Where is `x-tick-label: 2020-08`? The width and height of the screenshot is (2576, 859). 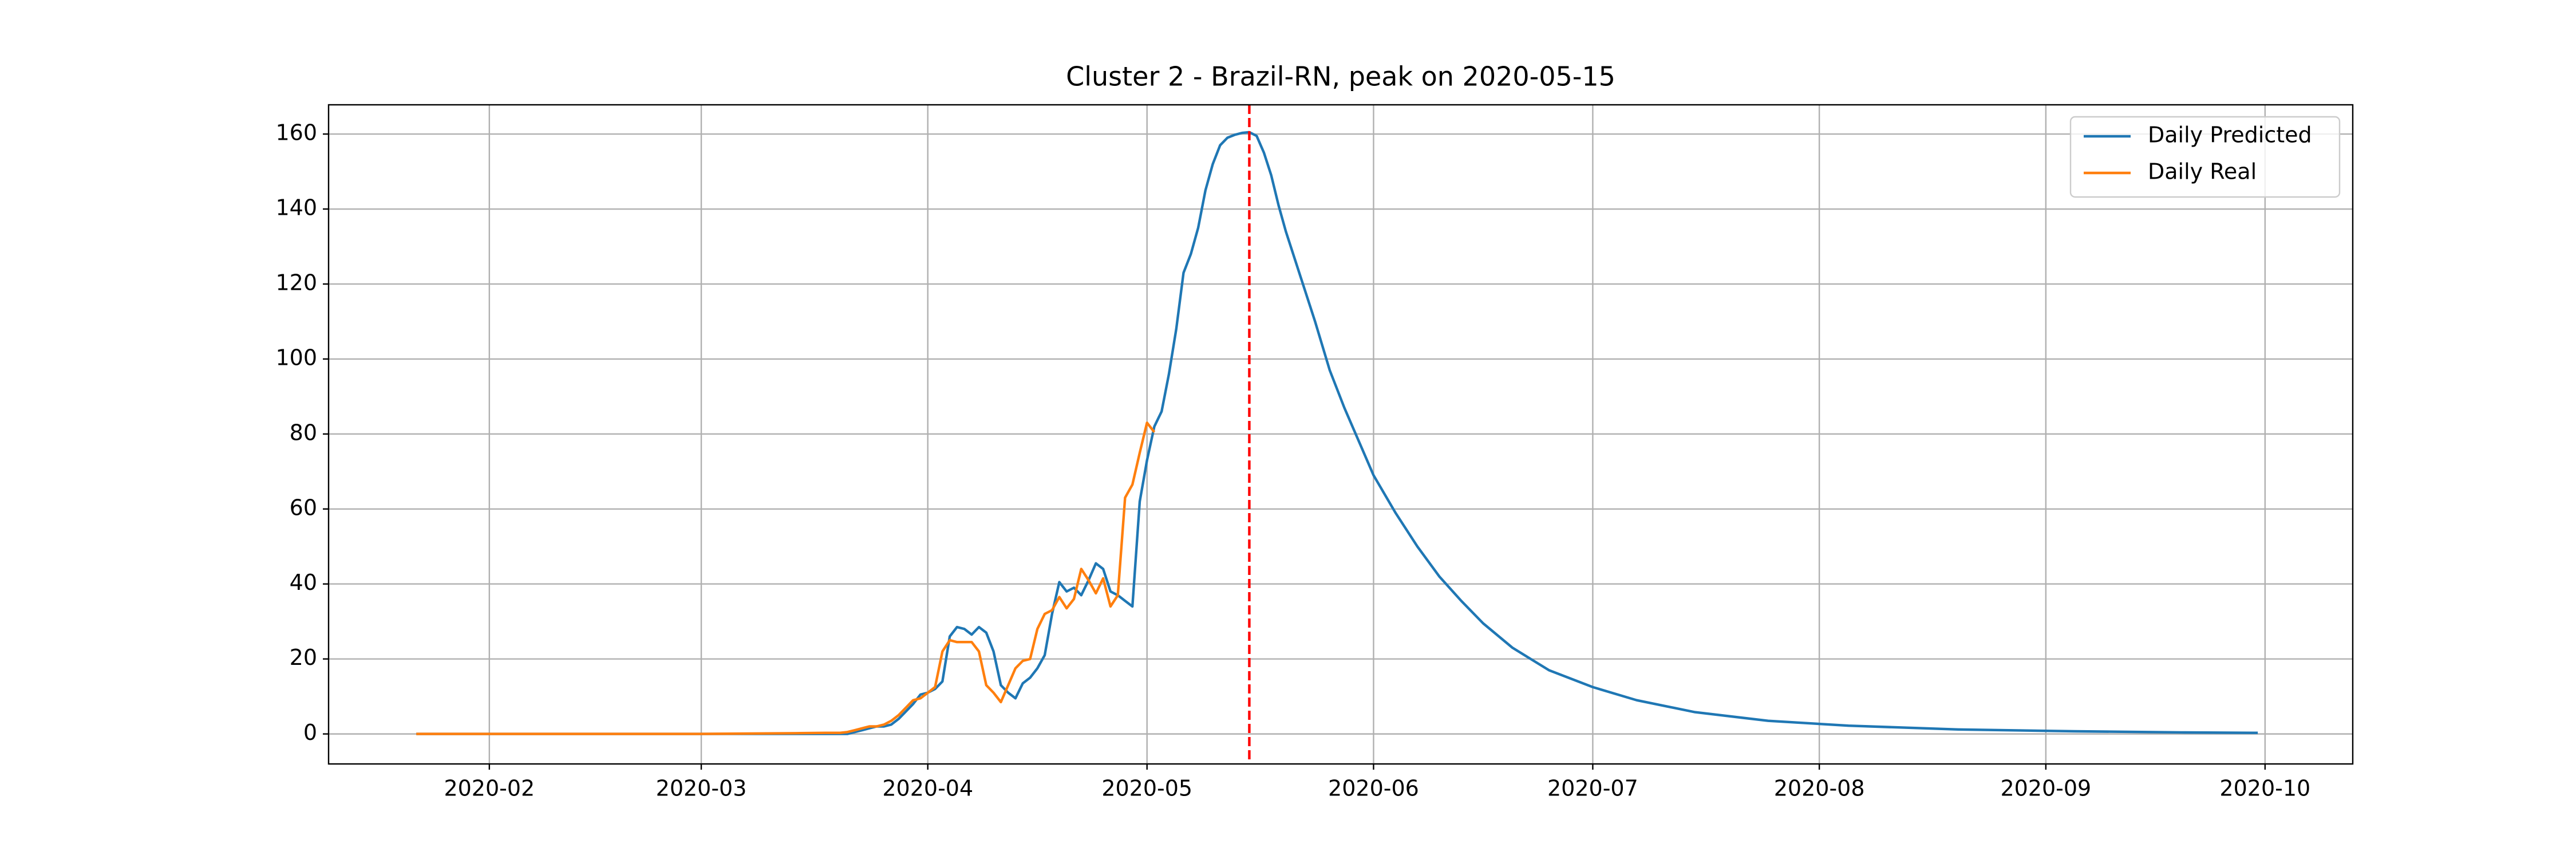
x-tick-label: 2020-08 is located at coordinates (1819, 788).